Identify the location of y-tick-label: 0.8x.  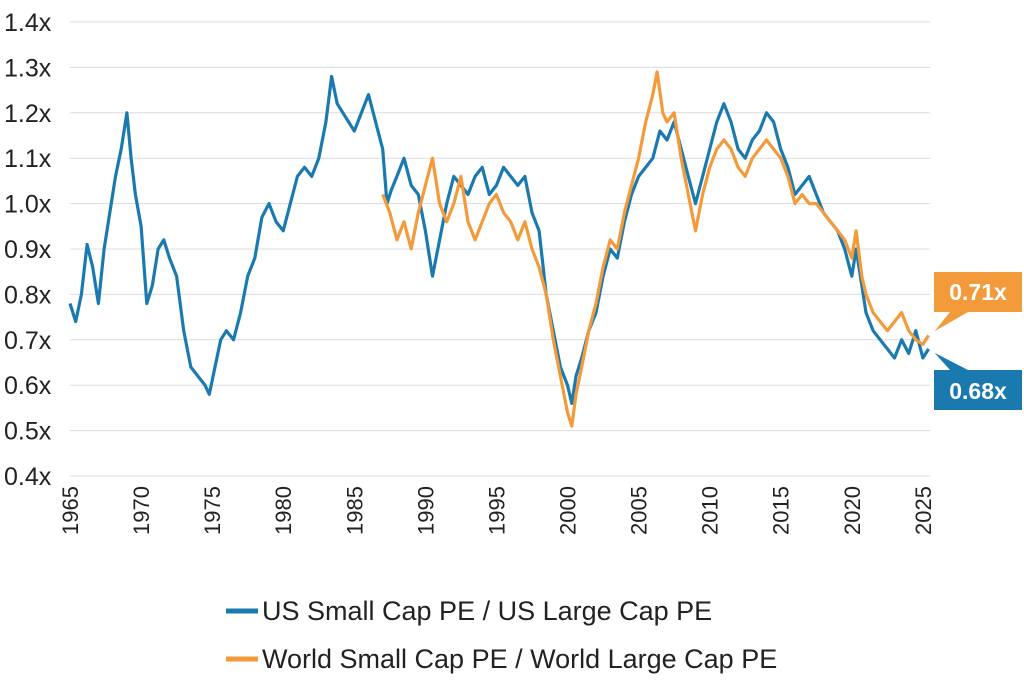
(28, 295).